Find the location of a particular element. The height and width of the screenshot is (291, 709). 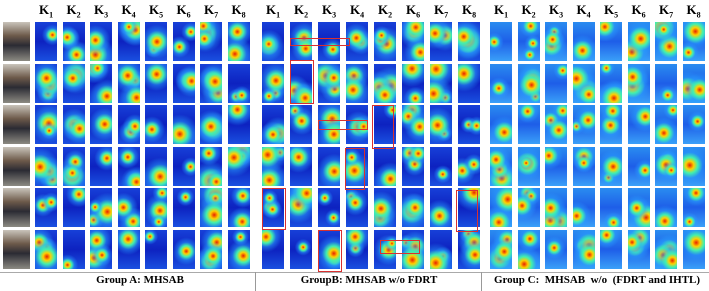

person-image is located at coordinates (16, 207).